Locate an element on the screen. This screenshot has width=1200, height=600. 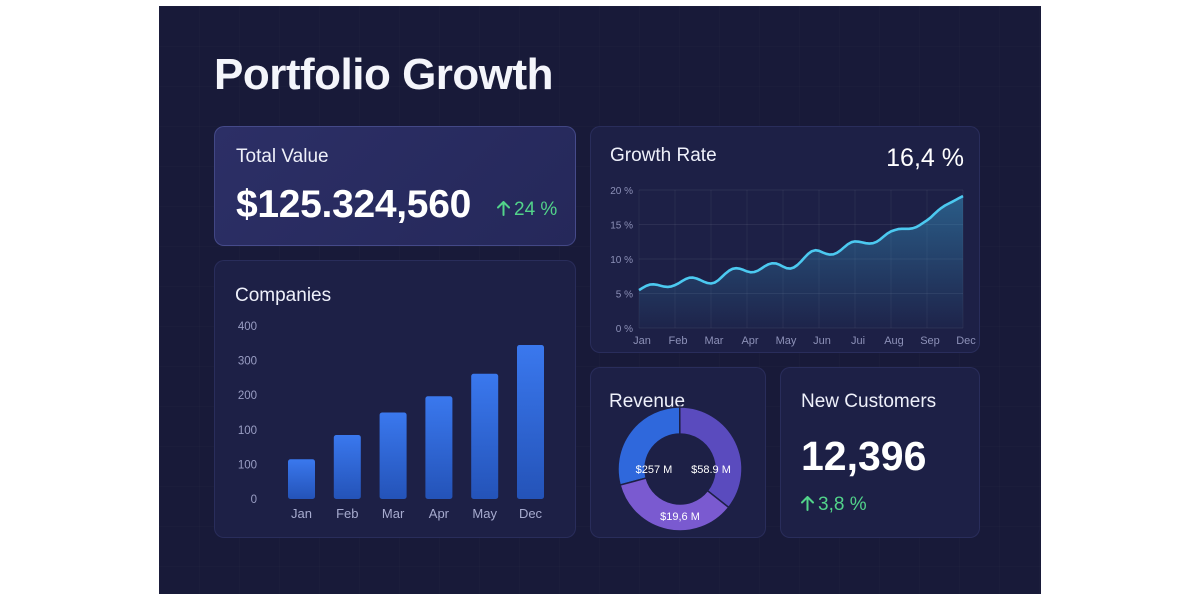
new-customers-change: 3,8 % is located at coordinates (834, 505).